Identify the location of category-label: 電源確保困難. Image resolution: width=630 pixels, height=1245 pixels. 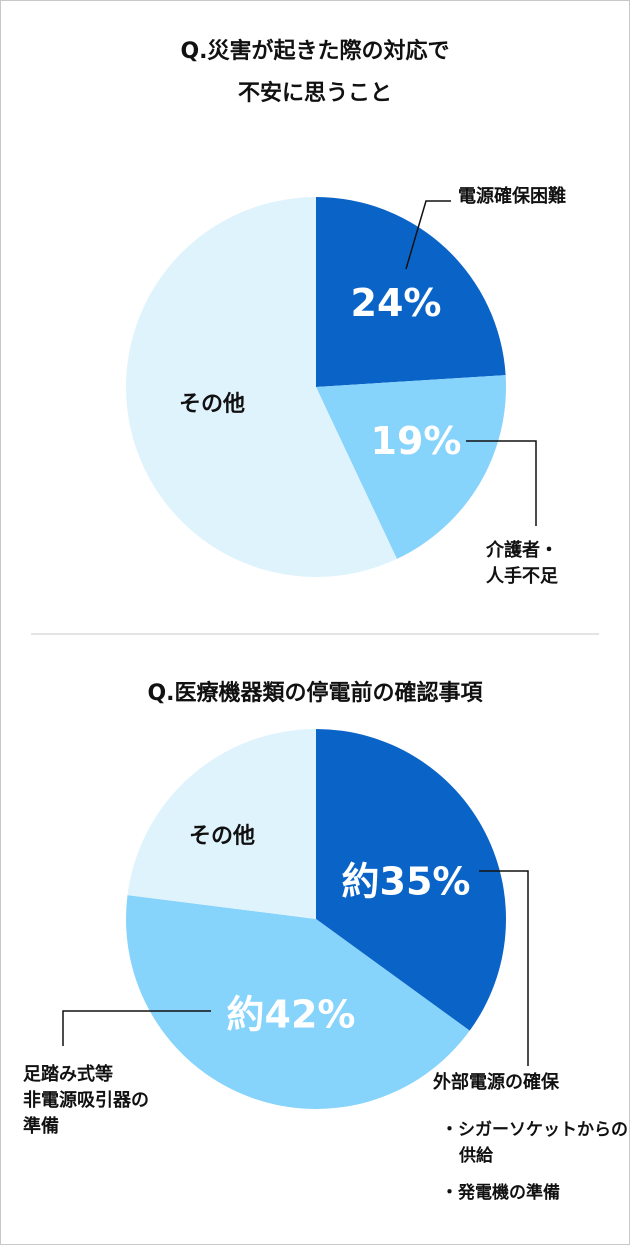
(512, 196).